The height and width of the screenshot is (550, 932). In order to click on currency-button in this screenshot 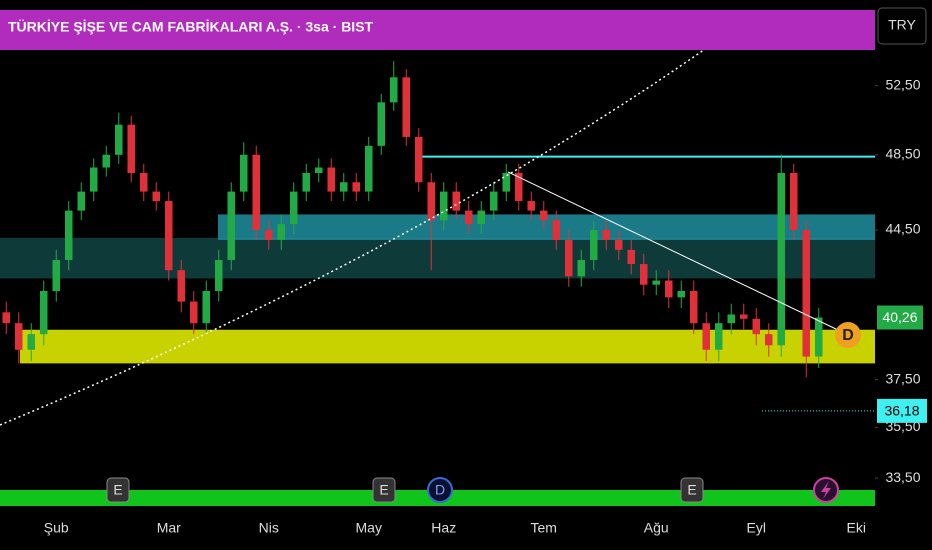, I will do `click(902, 26)`.